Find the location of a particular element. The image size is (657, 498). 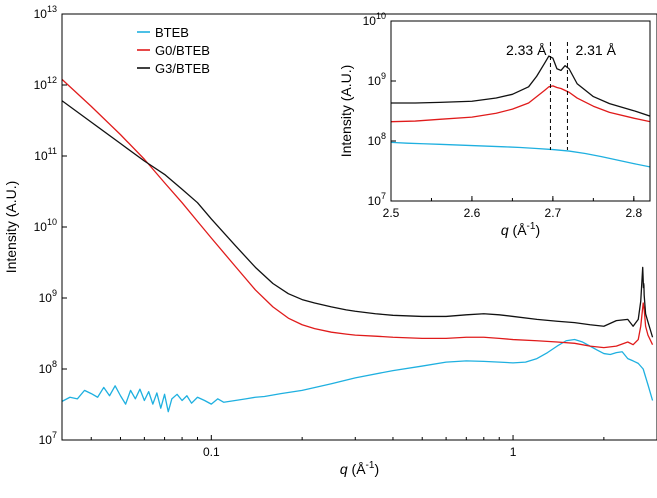

inset-series-line-bteb is located at coordinates (520, 154).